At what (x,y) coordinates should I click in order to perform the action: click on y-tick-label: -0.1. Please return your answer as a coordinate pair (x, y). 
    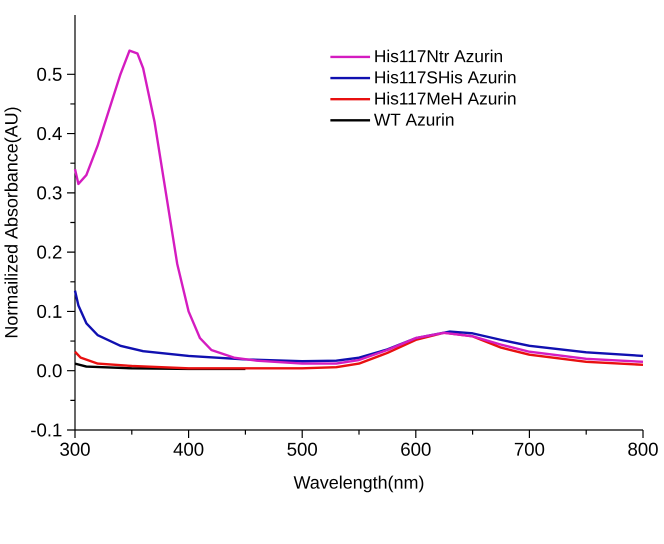
    Looking at the image, I should click on (46, 430).